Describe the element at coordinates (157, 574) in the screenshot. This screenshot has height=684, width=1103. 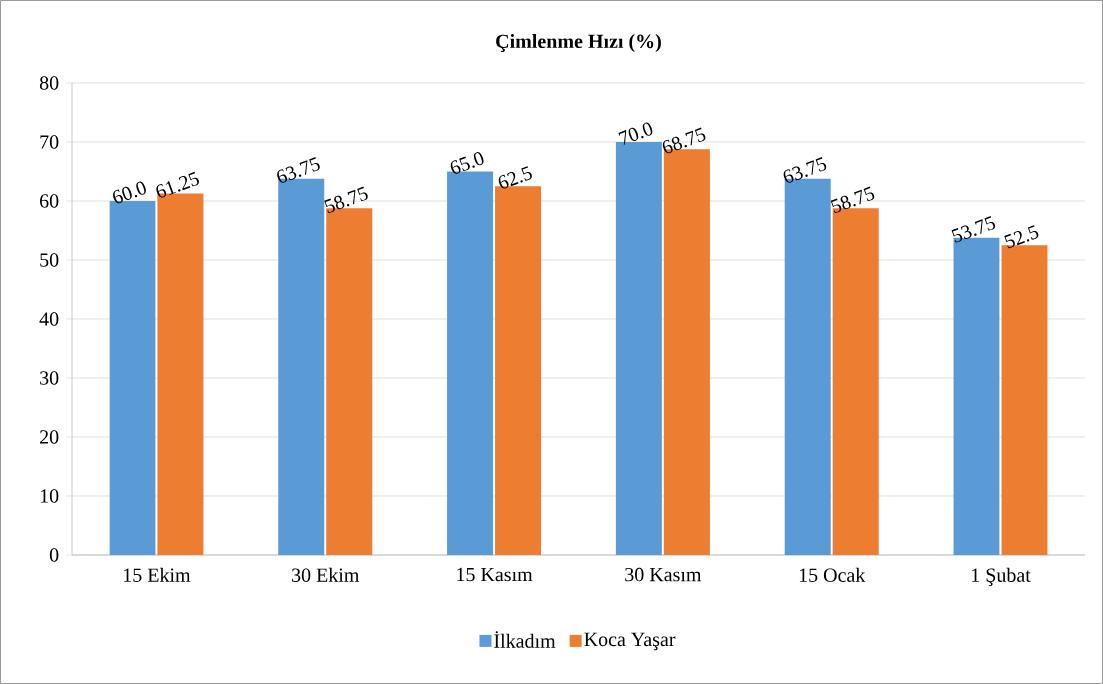
I see `x-tick-label: 15 Ekim` at that location.